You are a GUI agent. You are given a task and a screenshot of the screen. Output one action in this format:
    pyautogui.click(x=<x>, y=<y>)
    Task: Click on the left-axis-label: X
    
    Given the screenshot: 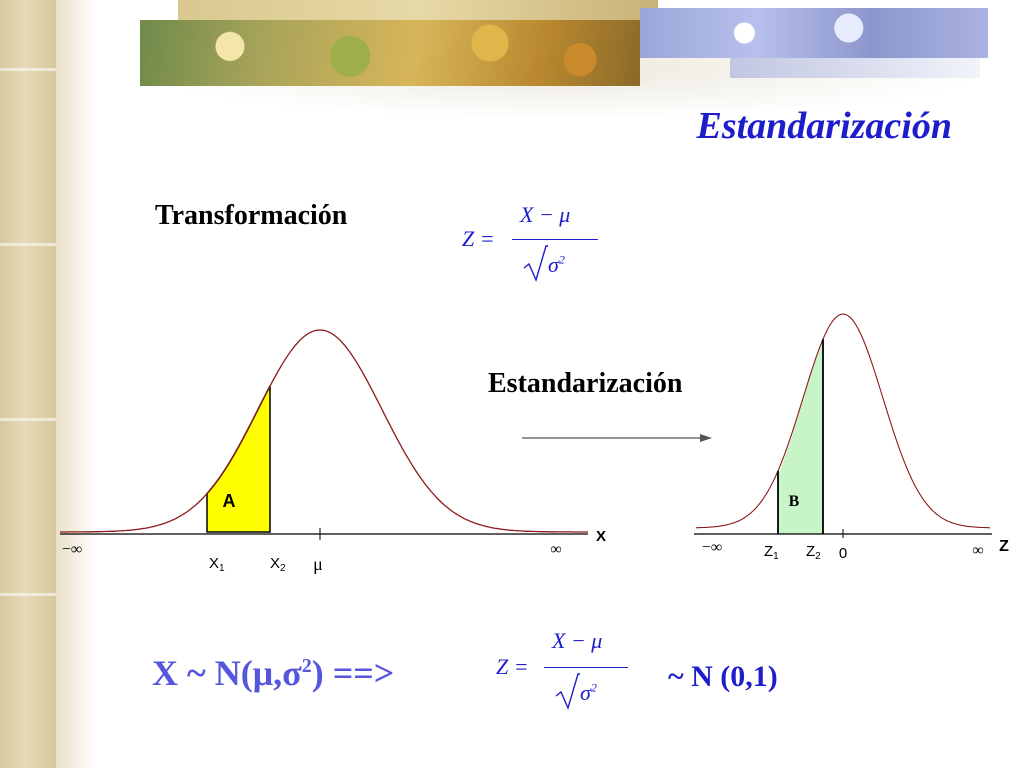 What is the action you would take?
    pyautogui.click(x=601, y=536)
    